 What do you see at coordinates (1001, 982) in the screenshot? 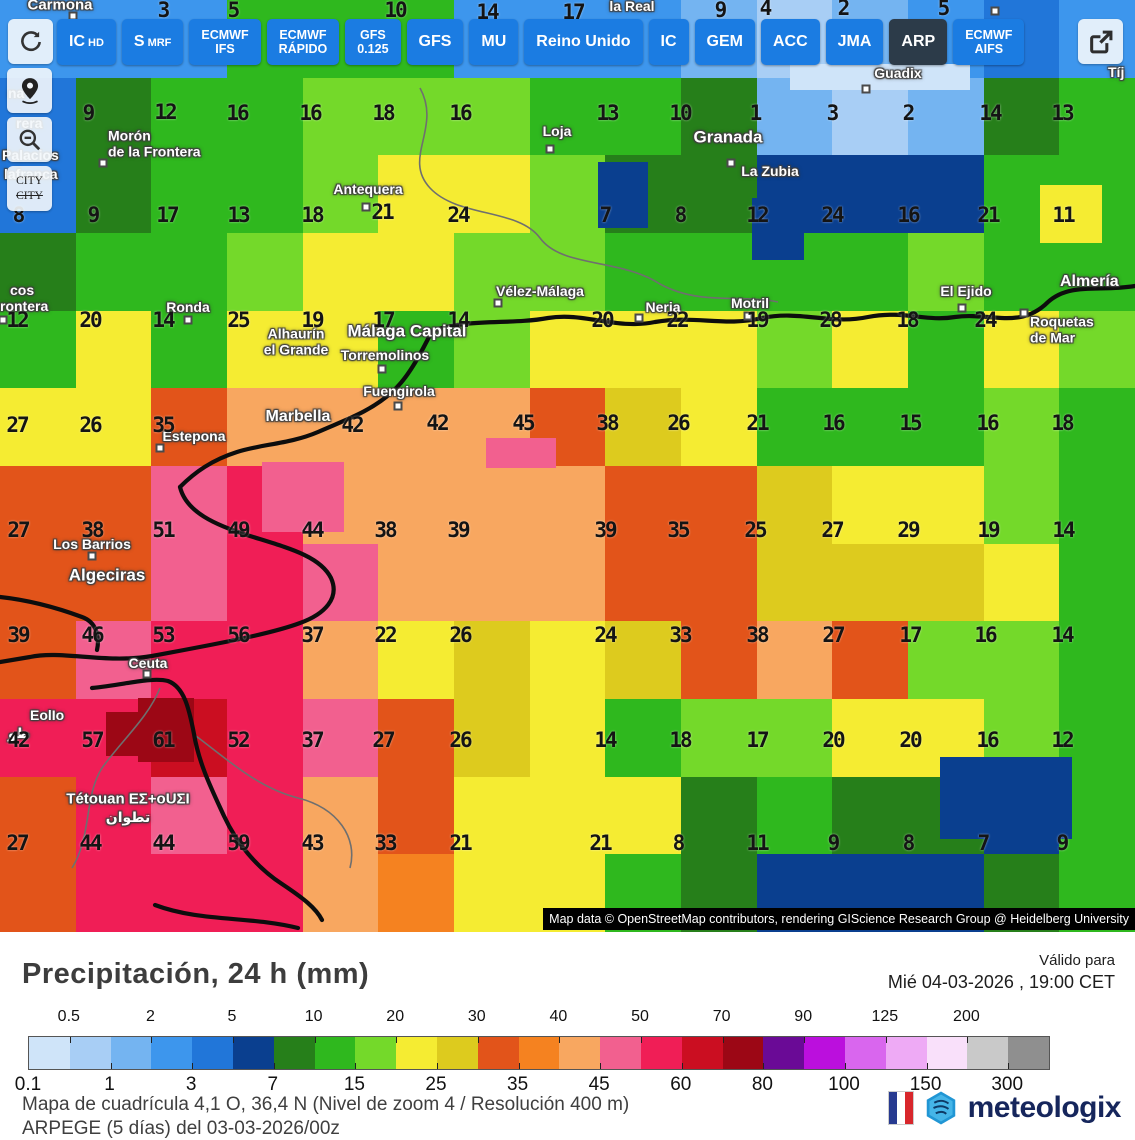
I see `valid-time: Mié 04-03-2026 , 19:00 CET` at bounding box center [1001, 982].